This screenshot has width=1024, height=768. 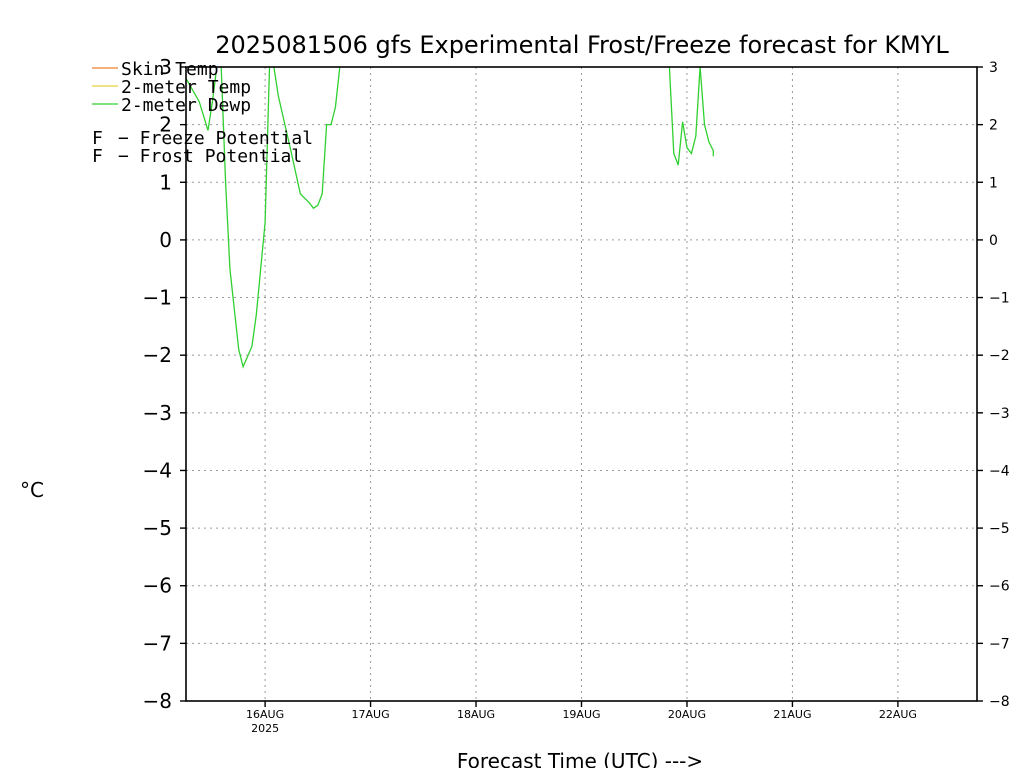 I want to click on legend-label: 2-meter Temp, so click(x=186, y=87).